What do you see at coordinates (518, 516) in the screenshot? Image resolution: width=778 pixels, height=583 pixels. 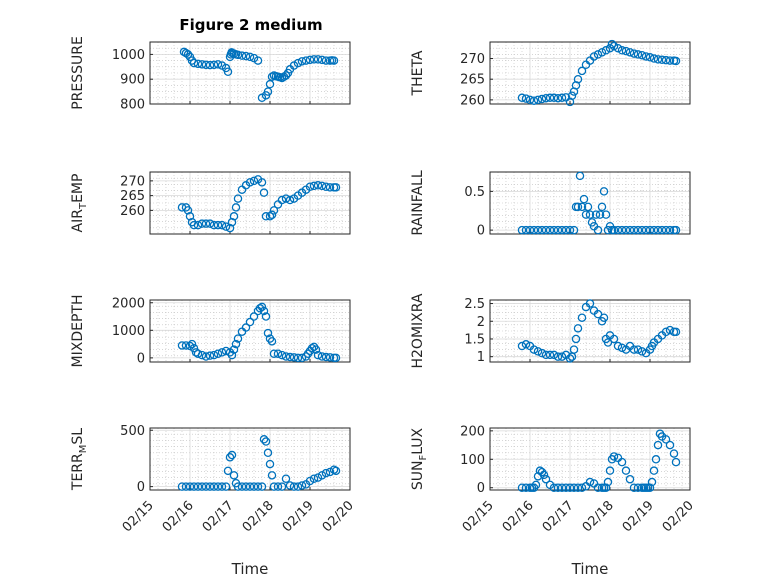 I see `x-tick-label: 02/16` at bounding box center [518, 516].